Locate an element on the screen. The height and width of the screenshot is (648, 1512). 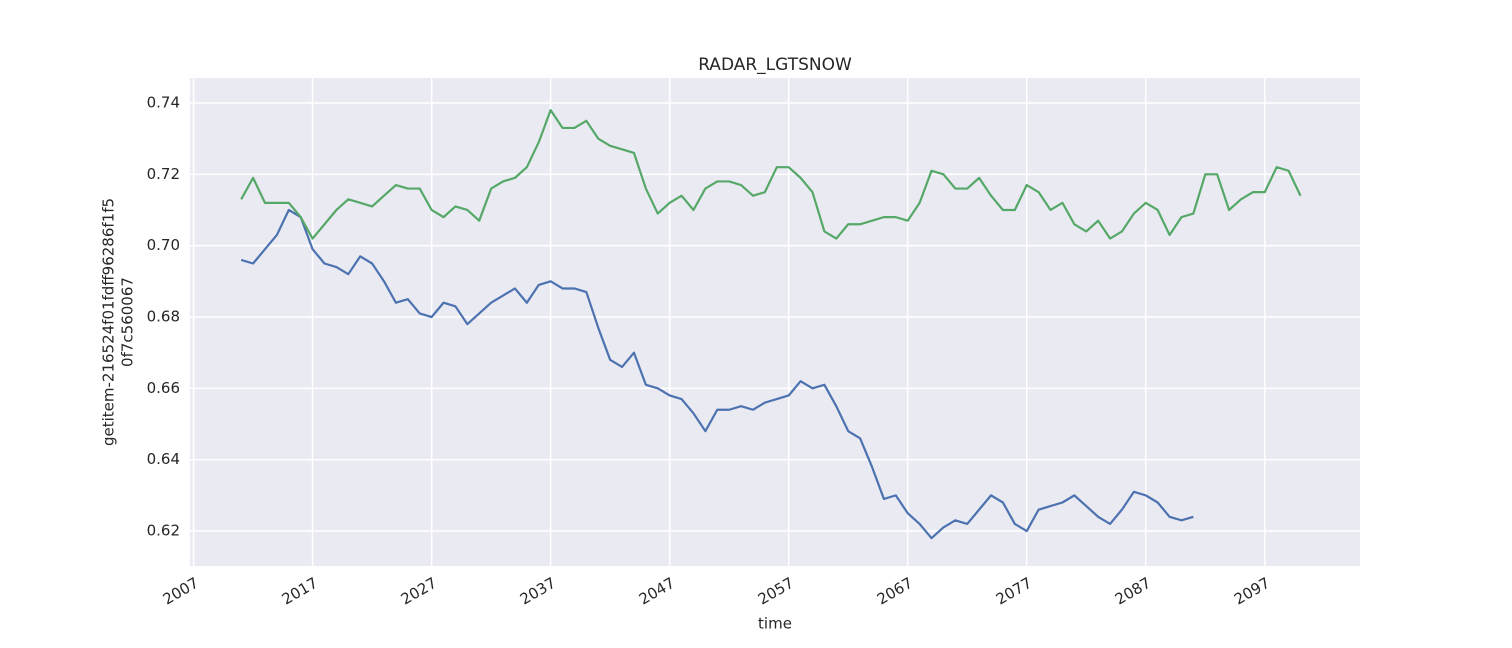
y-tick-label: 0.70 is located at coordinates (163, 245).